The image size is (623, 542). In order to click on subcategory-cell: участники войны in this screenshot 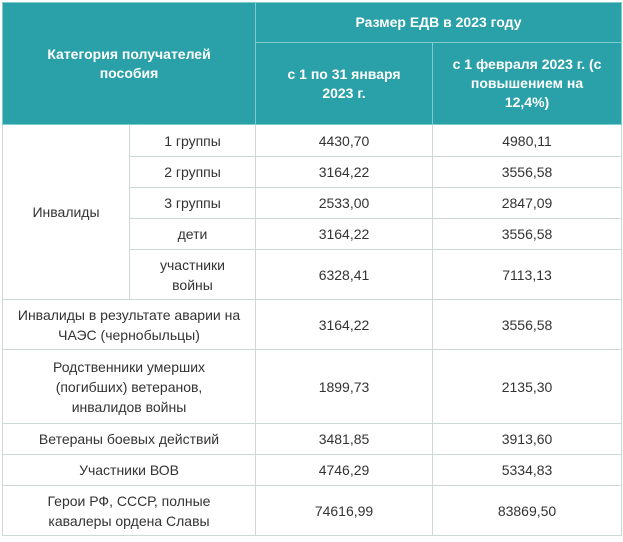, I will do `click(192, 274)`.